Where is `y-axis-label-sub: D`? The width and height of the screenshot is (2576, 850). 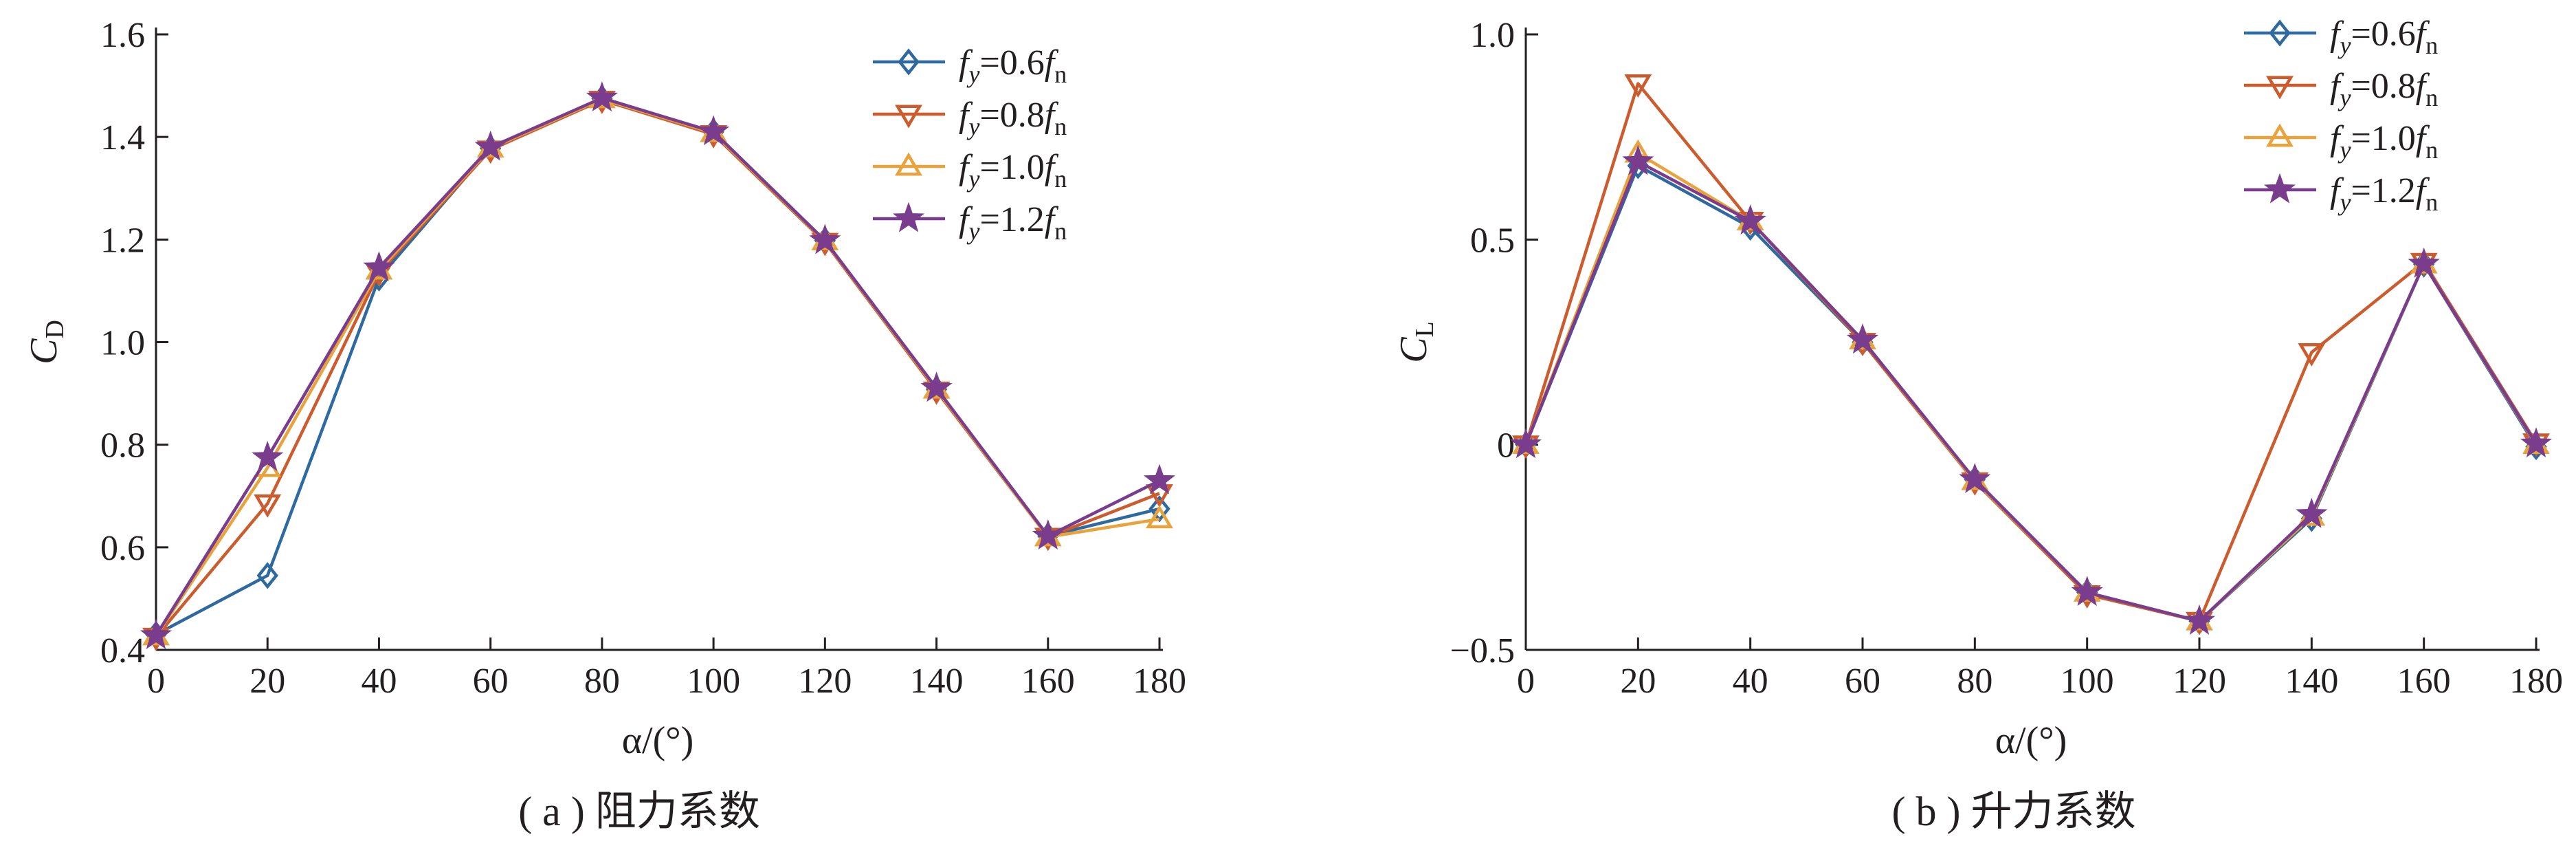 y-axis-label-sub: D is located at coordinates (55, 329).